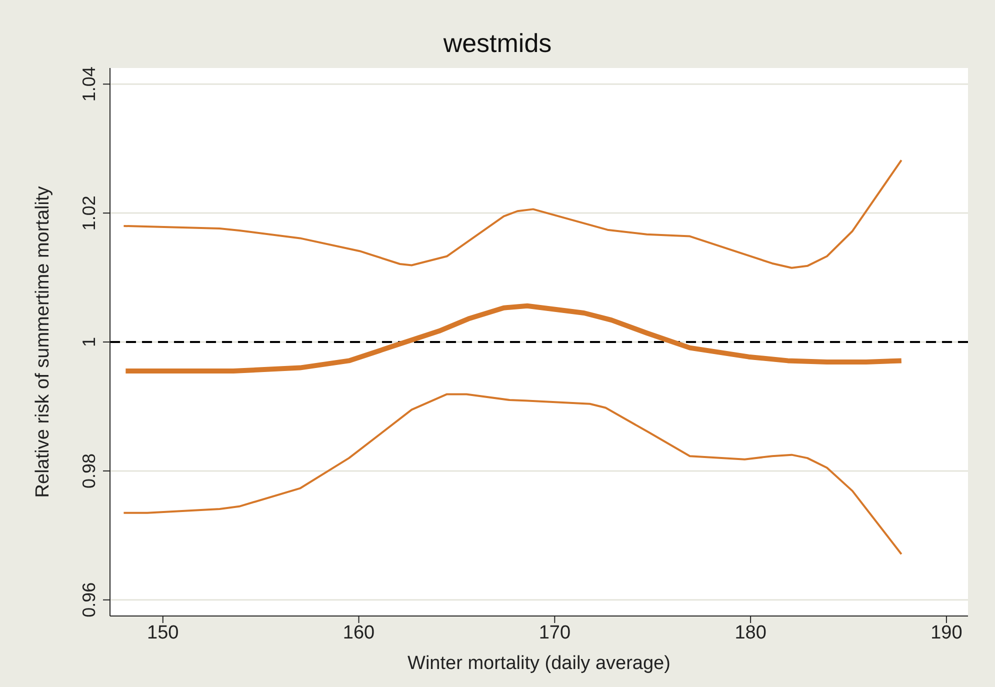 Image resolution: width=995 pixels, height=687 pixels. What do you see at coordinates (750, 633) in the screenshot?
I see `x-tick-label: 180` at bounding box center [750, 633].